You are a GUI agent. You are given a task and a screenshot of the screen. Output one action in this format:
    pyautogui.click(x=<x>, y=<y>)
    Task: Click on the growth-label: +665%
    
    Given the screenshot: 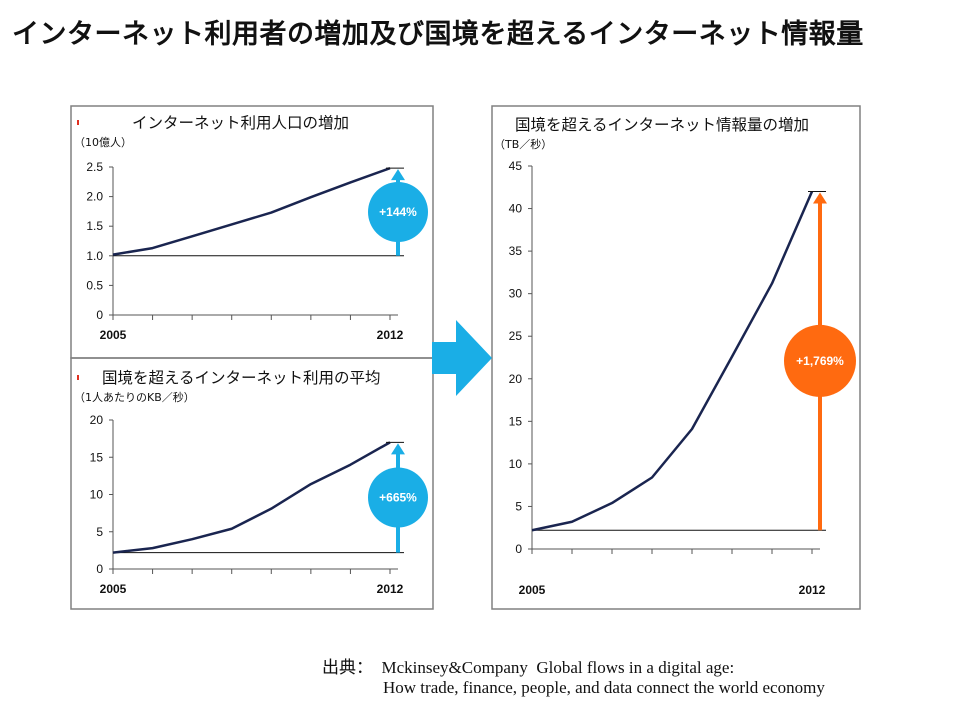 What is the action you would take?
    pyautogui.click(x=398, y=497)
    